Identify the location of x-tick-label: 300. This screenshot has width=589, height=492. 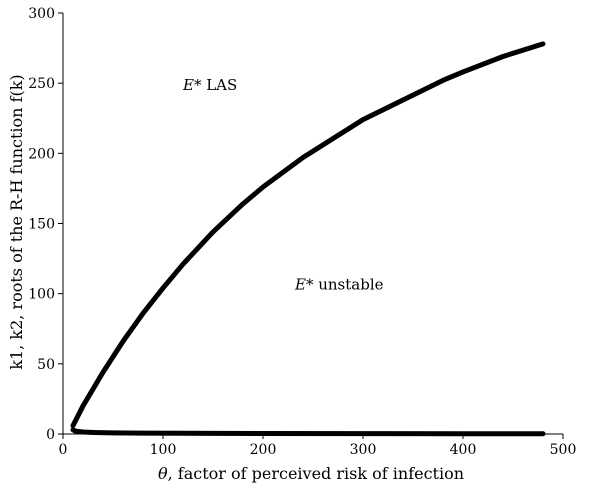
(363, 450).